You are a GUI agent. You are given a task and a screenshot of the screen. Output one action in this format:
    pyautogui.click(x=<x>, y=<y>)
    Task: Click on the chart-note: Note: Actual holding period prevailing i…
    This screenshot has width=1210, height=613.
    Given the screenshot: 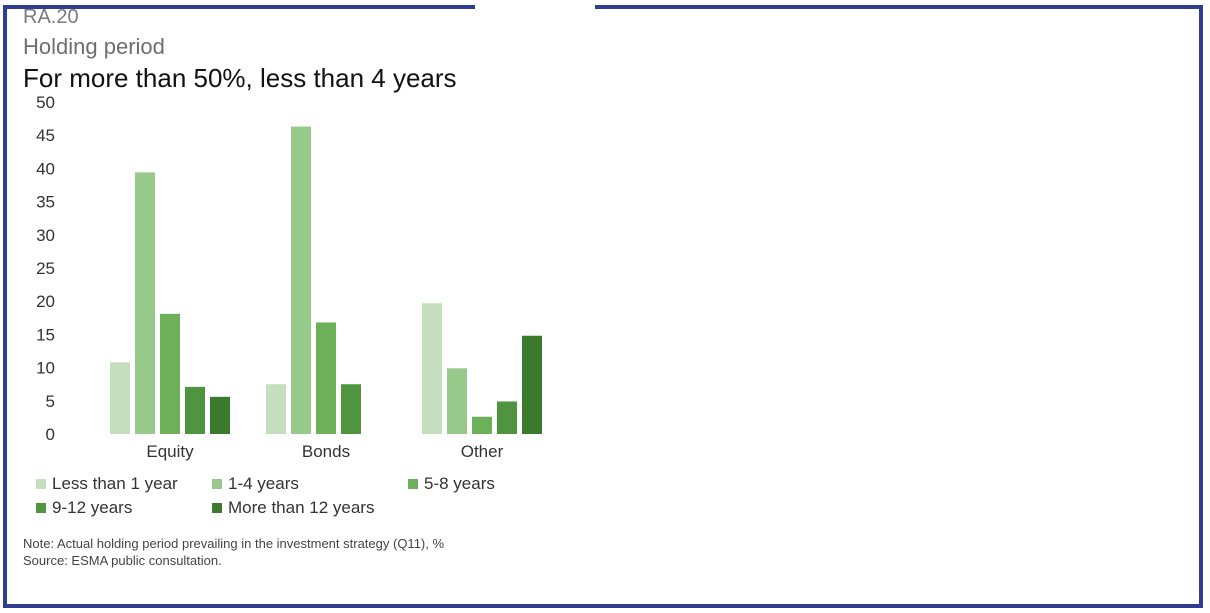 What is the action you would take?
    pyautogui.click(x=233, y=552)
    